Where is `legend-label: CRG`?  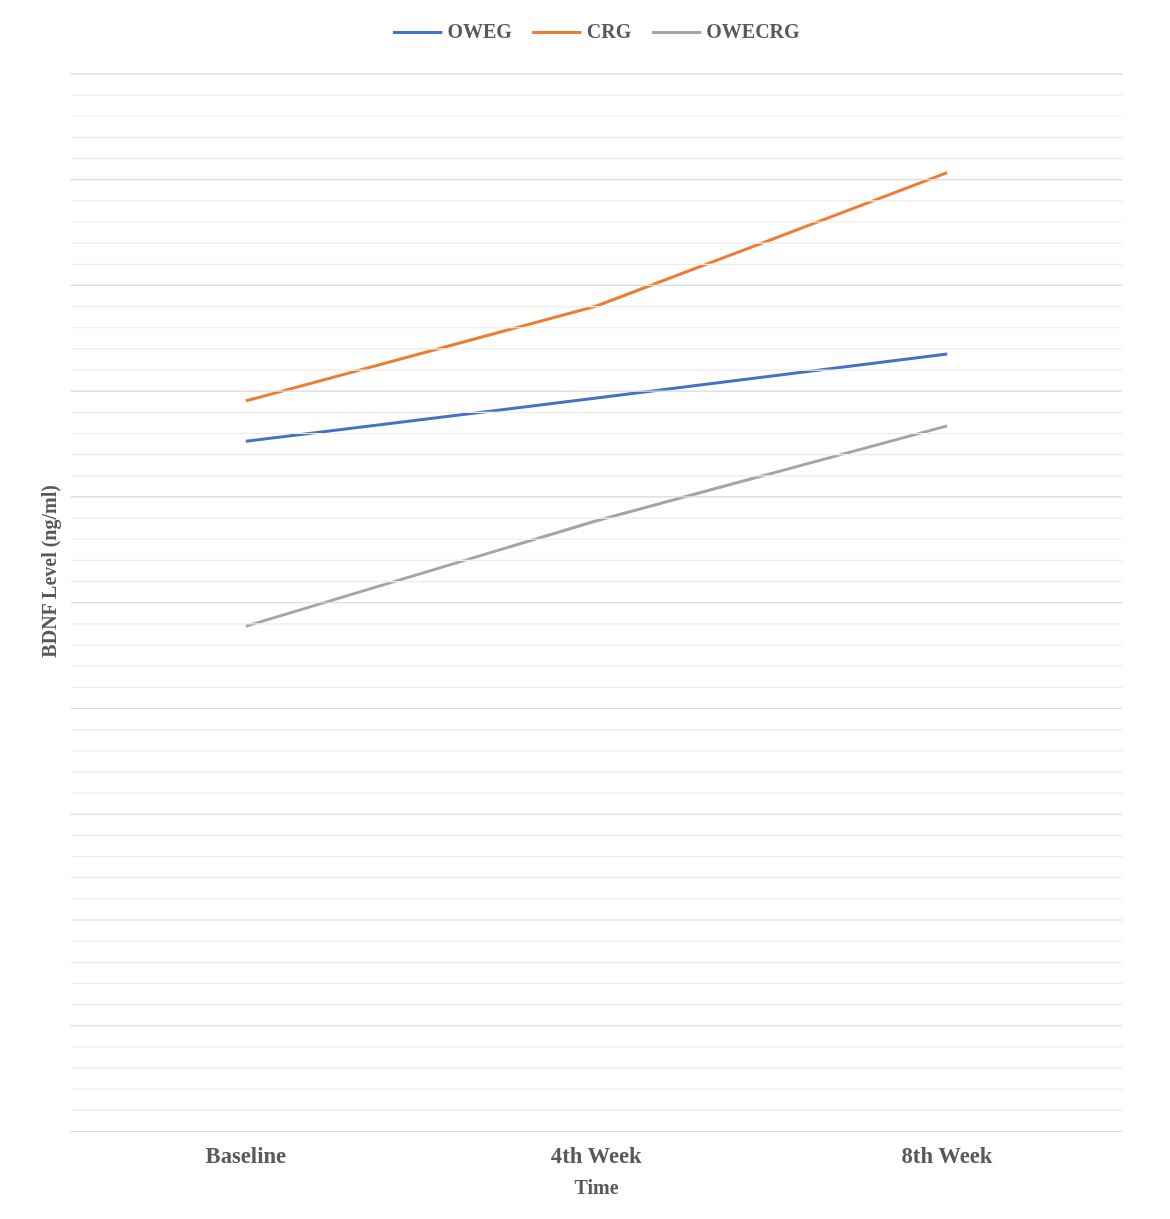
legend-label: CRG is located at coordinates (609, 31).